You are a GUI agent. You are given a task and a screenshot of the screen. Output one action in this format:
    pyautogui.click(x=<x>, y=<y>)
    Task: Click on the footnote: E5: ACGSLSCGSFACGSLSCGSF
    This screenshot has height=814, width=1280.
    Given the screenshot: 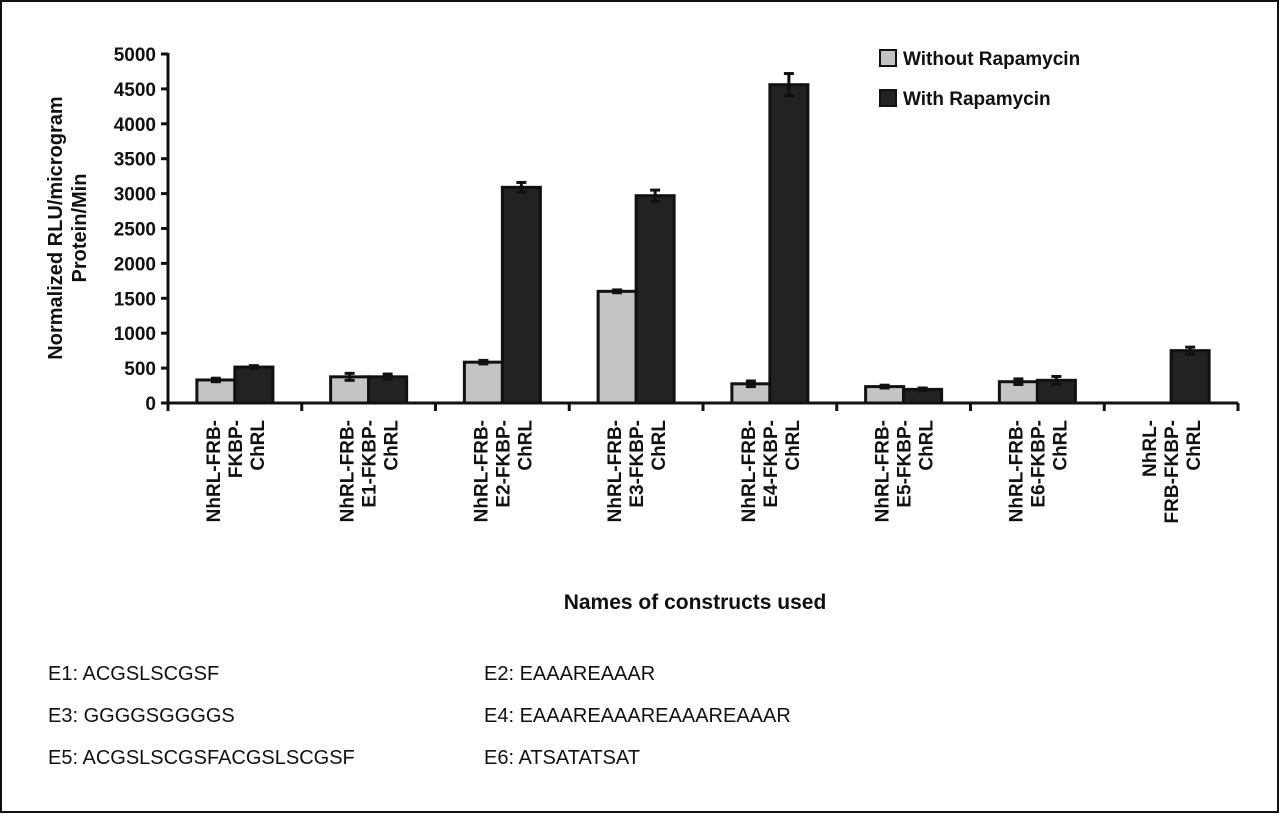 What is the action you would take?
    pyautogui.click(x=201, y=758)
    